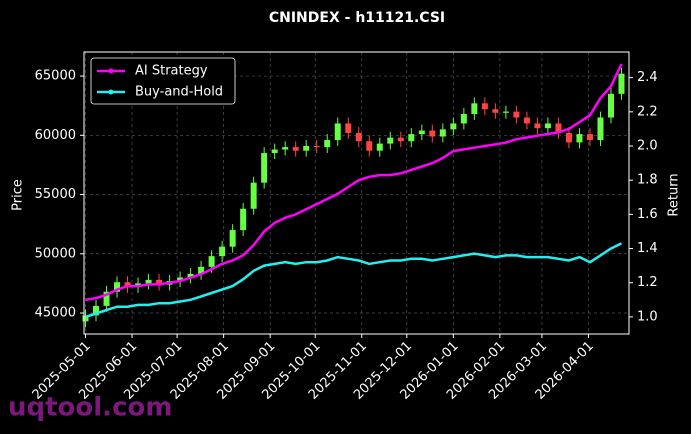  Describe the element at coordinates (18, 195) in the screenshot. I see `y-axis-label: Price` at that location.